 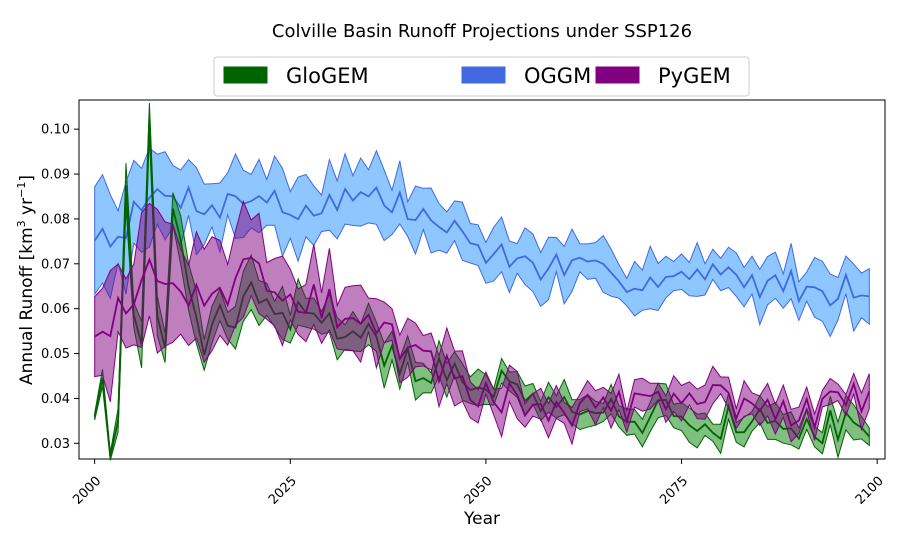 I want to click on x-tick-label: 2025, so click(x=283, y=491).